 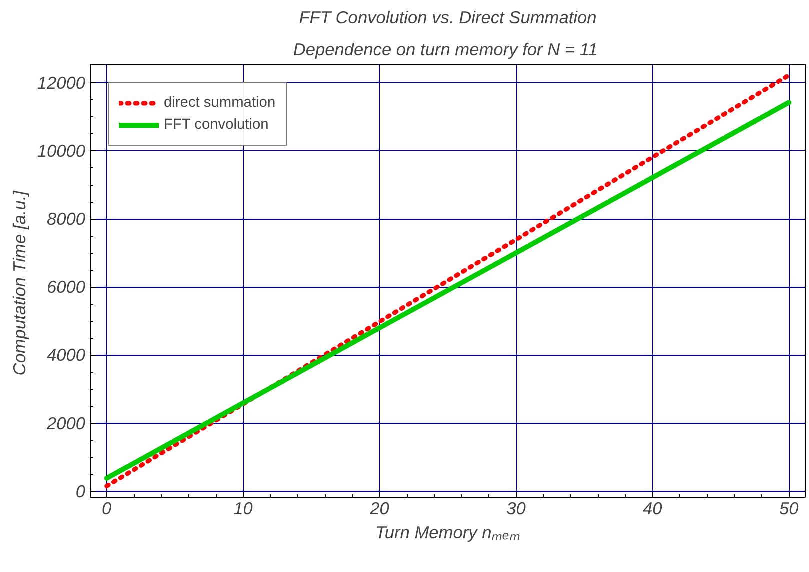 What do you see at coordinates (107, 508) in the screenshot?
I see `x-tick-label: 0` at bounding box center [107, 508].